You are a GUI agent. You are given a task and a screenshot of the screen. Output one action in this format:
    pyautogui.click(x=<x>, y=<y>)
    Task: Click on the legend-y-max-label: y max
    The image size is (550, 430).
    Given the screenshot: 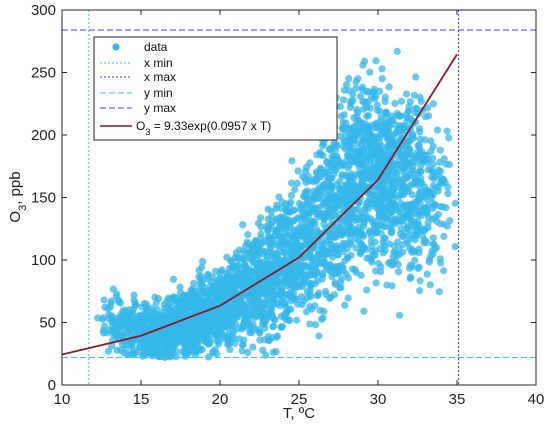 What is the action you would take?
    pyautogui.click(x=160, y=108)
    